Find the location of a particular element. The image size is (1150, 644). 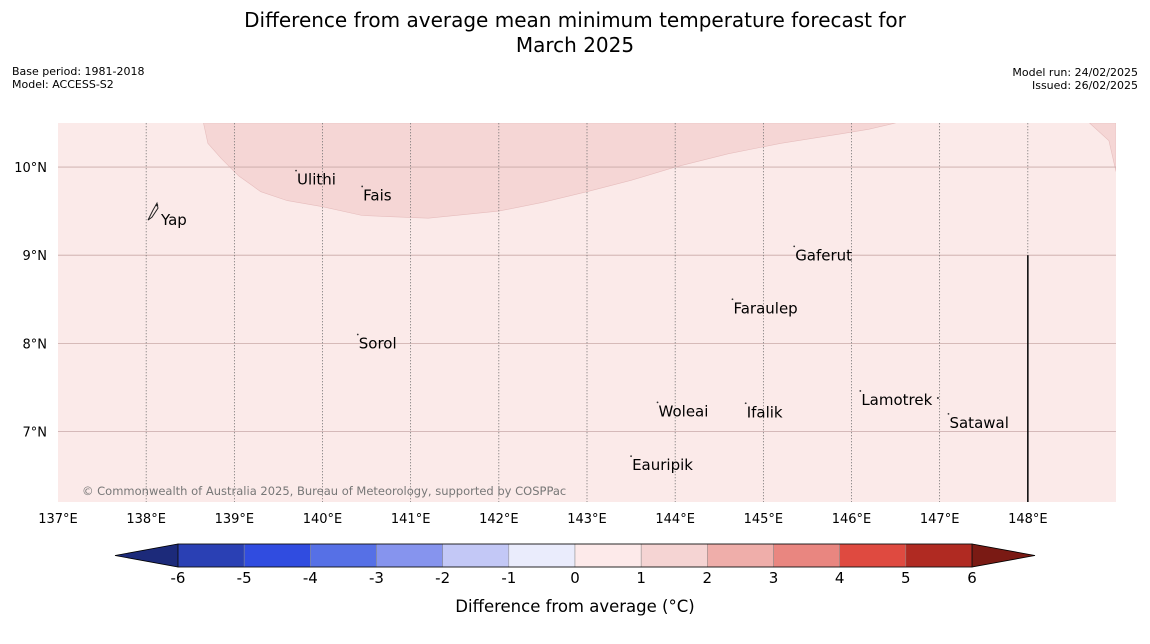

lon-tick-label: 138°E is located at coordinates (146, 519).